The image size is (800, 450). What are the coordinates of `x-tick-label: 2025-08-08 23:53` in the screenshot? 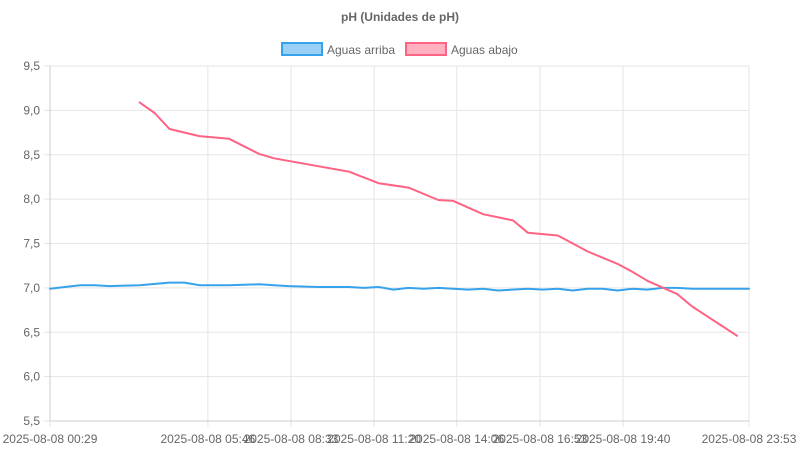 It's located at (749, 439).